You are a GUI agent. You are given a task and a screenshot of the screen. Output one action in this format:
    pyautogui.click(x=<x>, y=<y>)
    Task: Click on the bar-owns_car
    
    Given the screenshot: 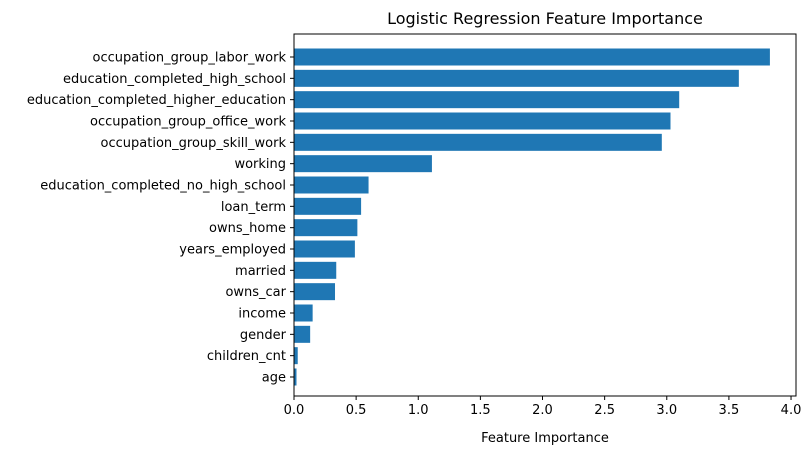 What is the action you would take?
    pyautogui.click(x=315, y=292)
    